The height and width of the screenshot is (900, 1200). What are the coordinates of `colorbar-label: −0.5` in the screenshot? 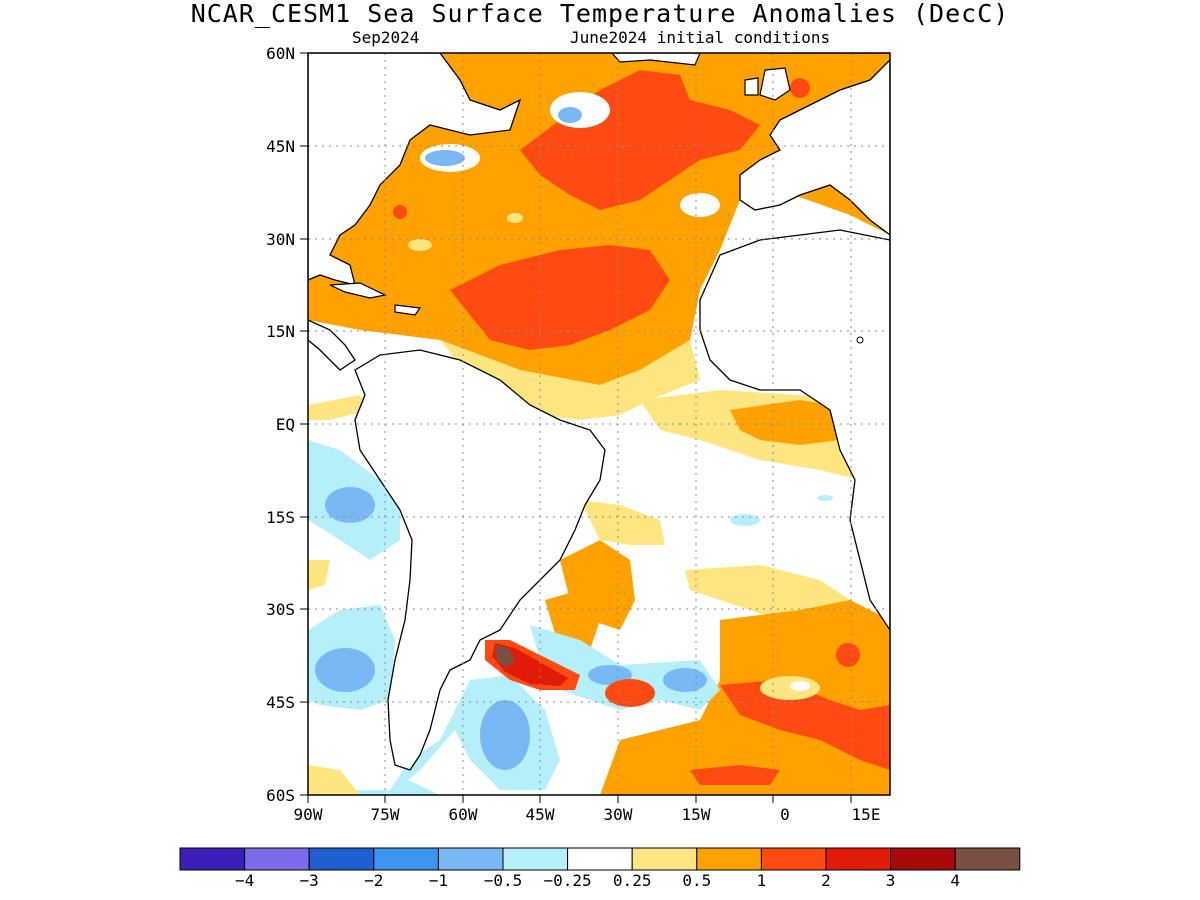 It's located at (503, 880).